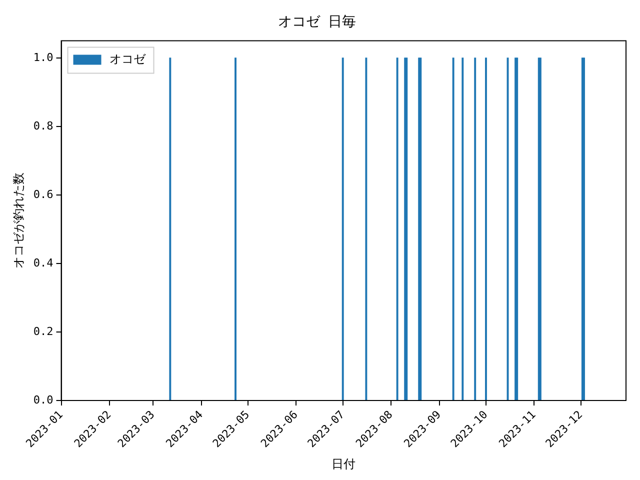 This screenshot has width=640, height=480. I want to click on y-tick-label: 0.6, so click(43, 194).